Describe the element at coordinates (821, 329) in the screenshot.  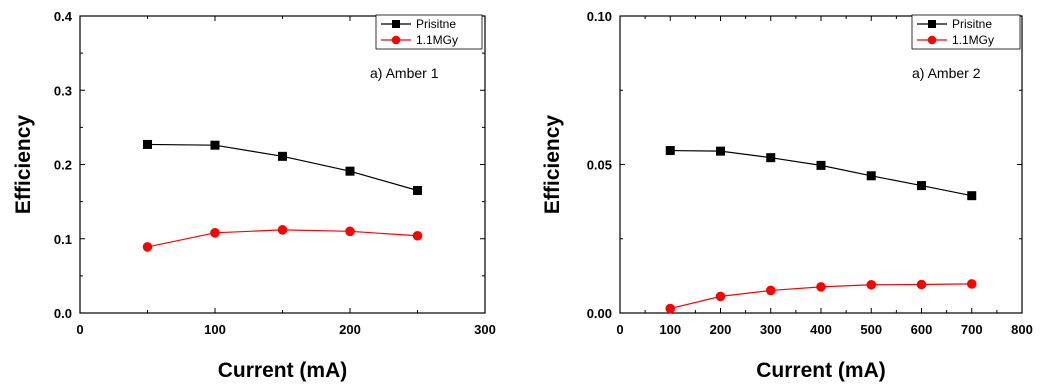
I see `x-tick-label: 400` at that location.